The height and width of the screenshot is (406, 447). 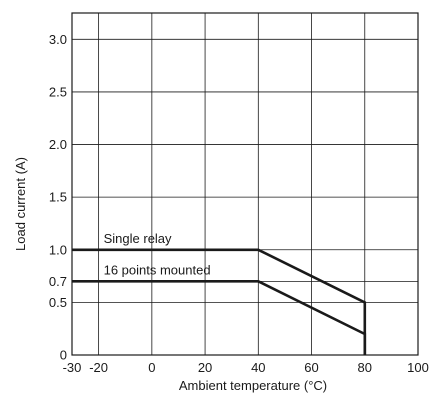 I want to click on x-tick-label: 80, so click(x=365, y=367).